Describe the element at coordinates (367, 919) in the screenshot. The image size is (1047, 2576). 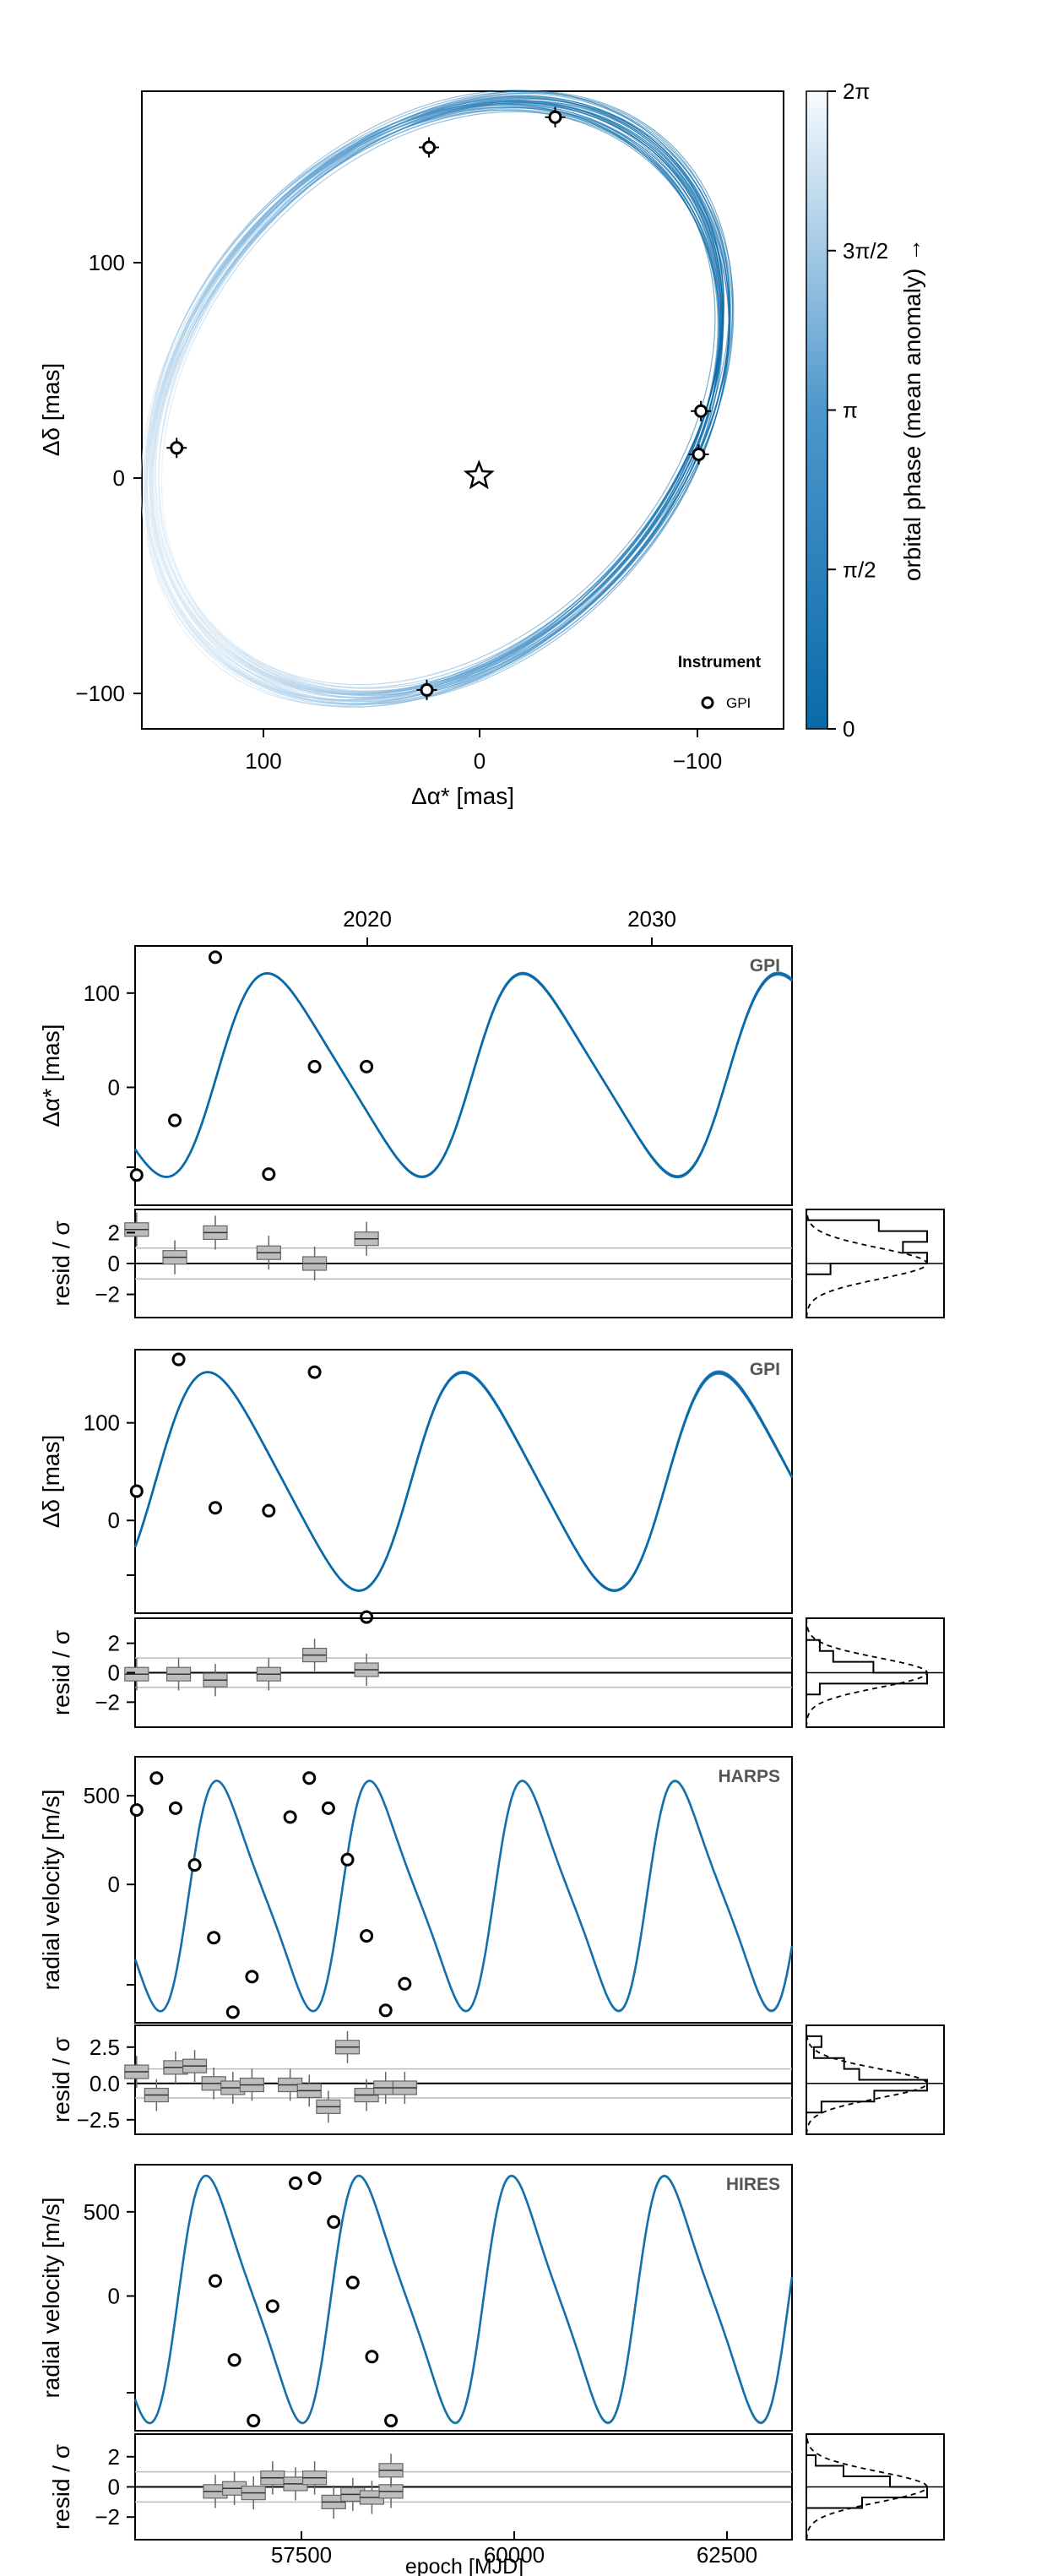
I see `year-tick-label: 2020` at that location.